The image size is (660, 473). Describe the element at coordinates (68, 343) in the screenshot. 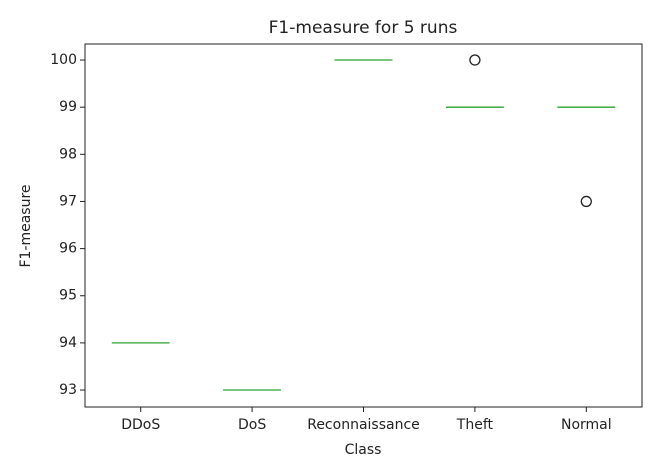

I see `y-tick-label: 94` at that location.